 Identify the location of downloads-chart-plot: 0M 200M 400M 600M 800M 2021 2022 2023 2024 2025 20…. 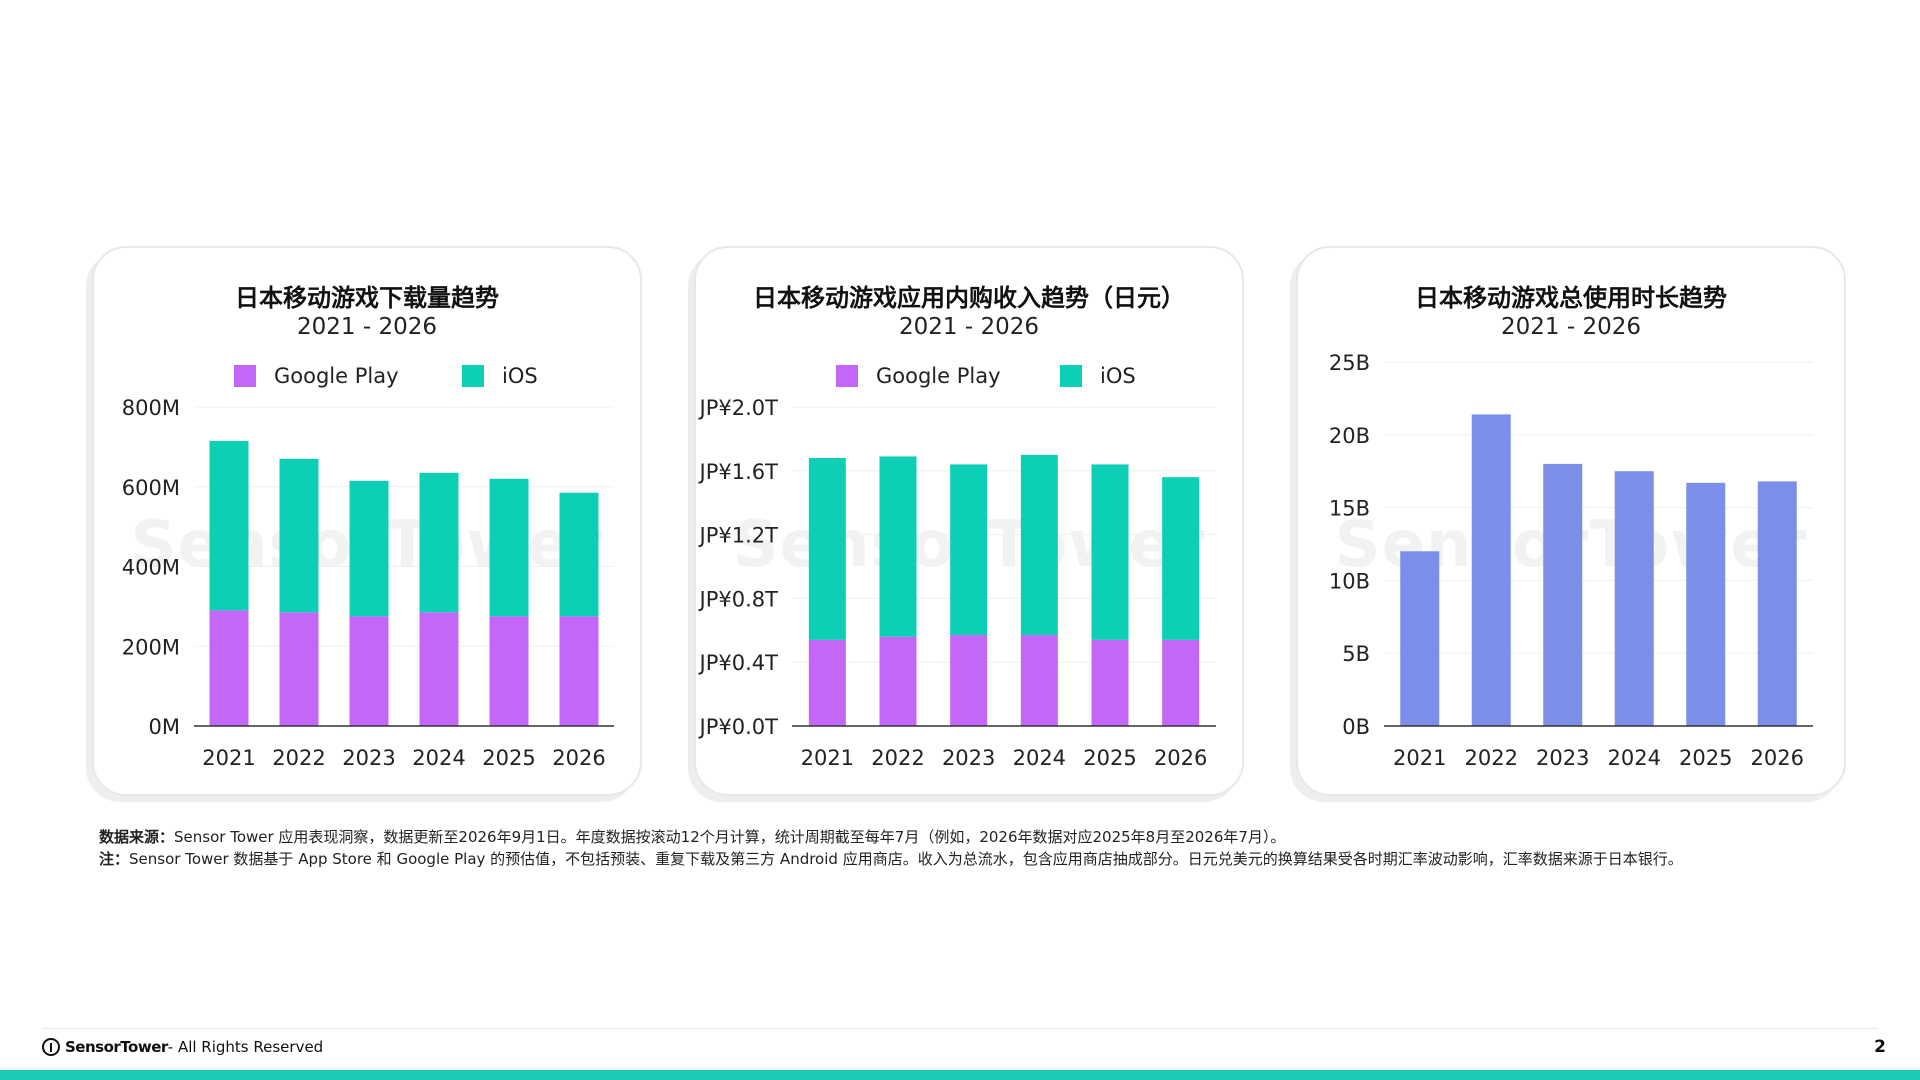
(368, 583).